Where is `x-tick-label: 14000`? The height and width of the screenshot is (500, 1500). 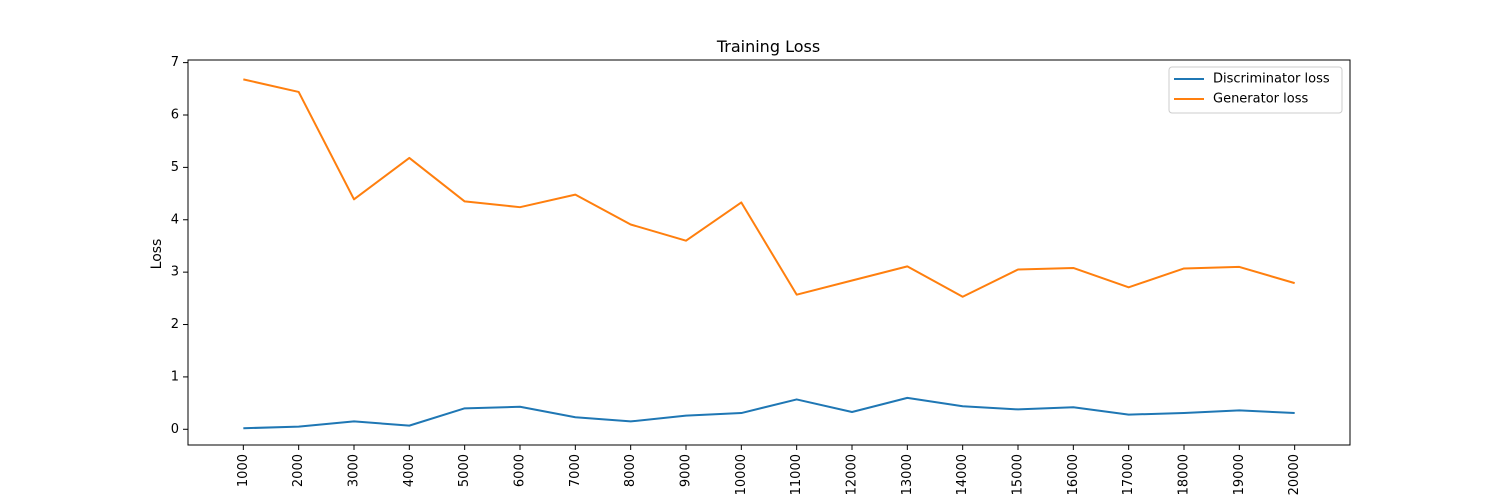
x-tick-label: 14000 is located at coordinates (962, 474).